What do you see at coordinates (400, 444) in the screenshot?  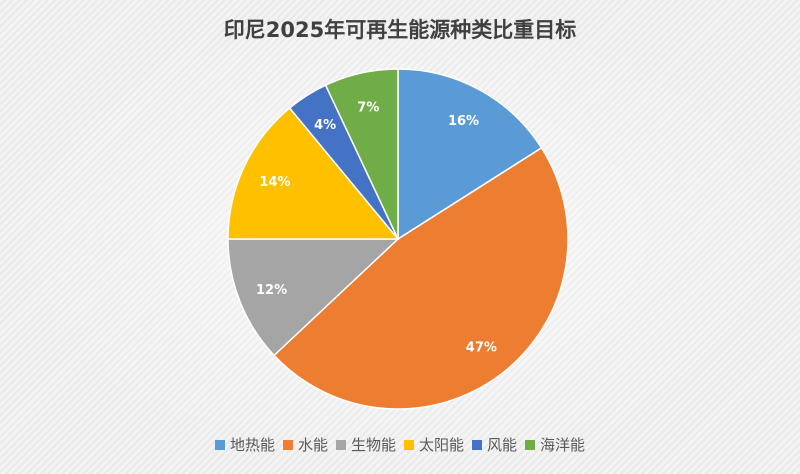 I see `legend: 地热能 水能 生物能 太阳能 风能 海洋能` at bounding box center [400, 444].